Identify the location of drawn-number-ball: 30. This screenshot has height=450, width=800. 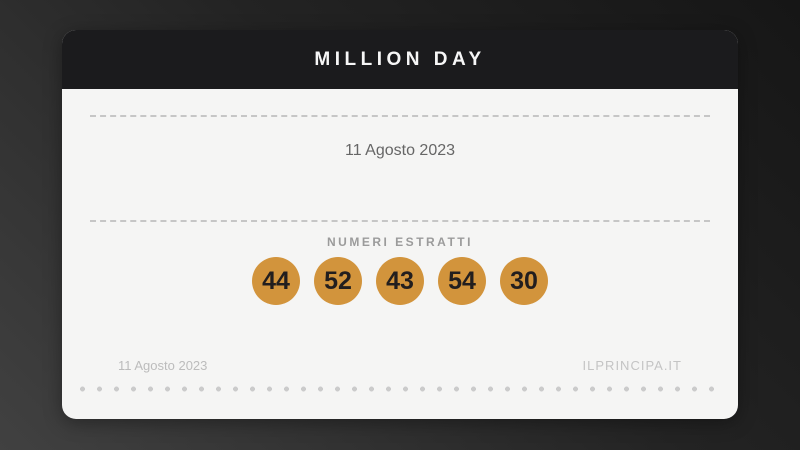
(524, 281).